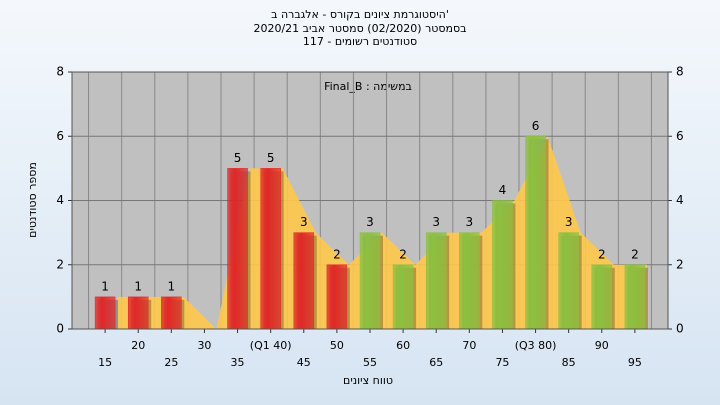 The image size is (720, 405). What do you see at coordinates (204, 345) in the screenshot?
I see `x-tick-label: 30` at bounding box center [204, 345].